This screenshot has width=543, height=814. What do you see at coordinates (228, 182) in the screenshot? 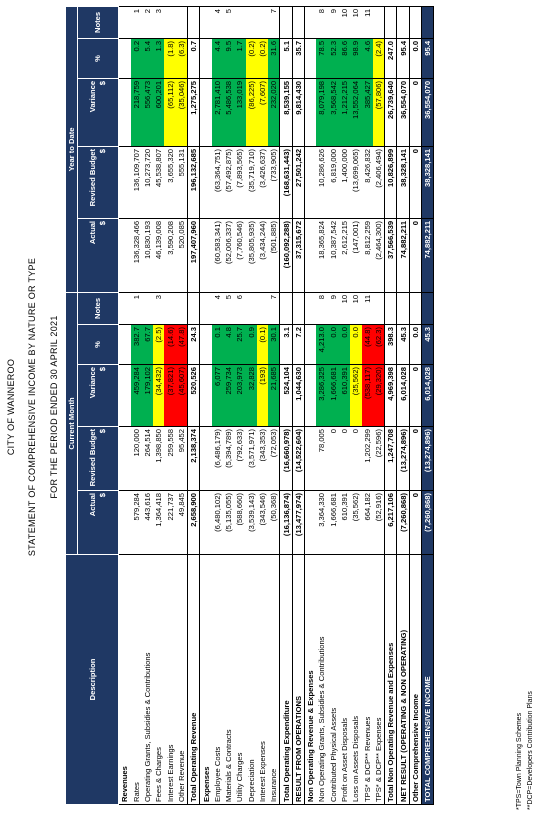
I see `cell: (57,492,875)` at bounding box center [228, 182].